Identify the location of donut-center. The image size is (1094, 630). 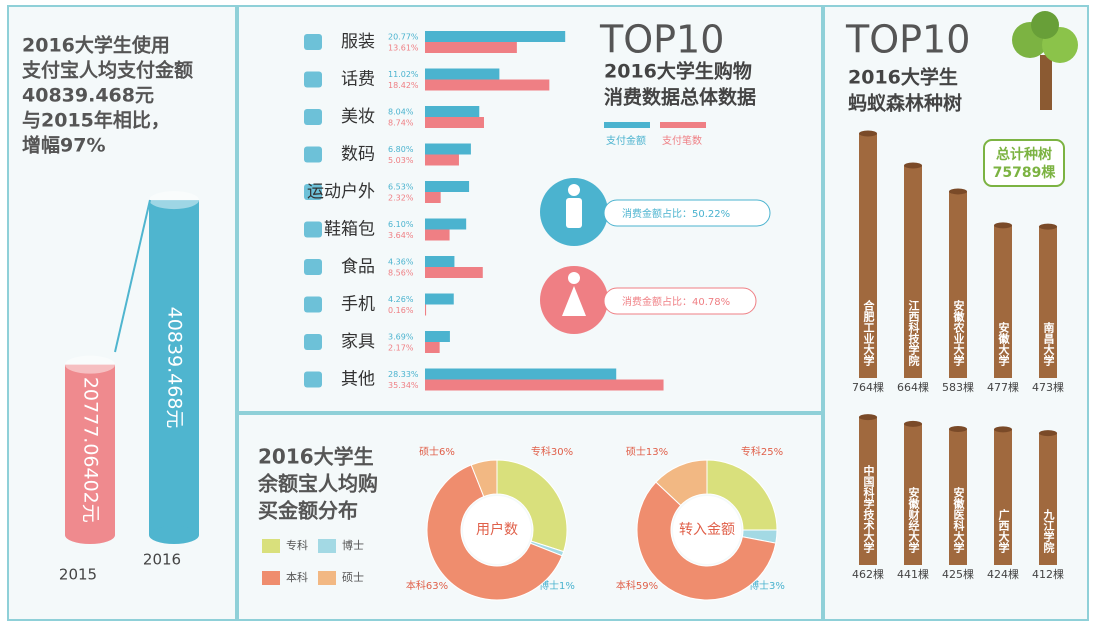
(497, 530).